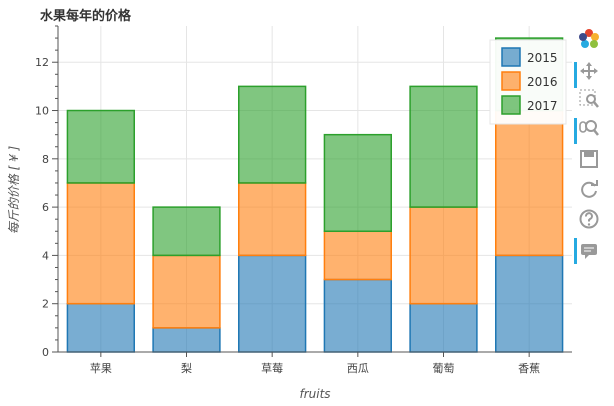 Image resolution: width=614 pixels, height=406 pixels. Describe the element at coordinates (511, 81) in the screenshot. I see `legend-swatch-2016` at that location.